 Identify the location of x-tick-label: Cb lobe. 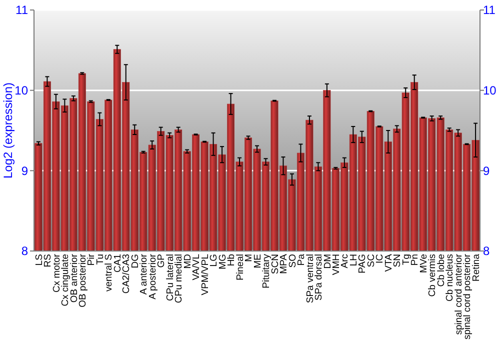
(441, 270).